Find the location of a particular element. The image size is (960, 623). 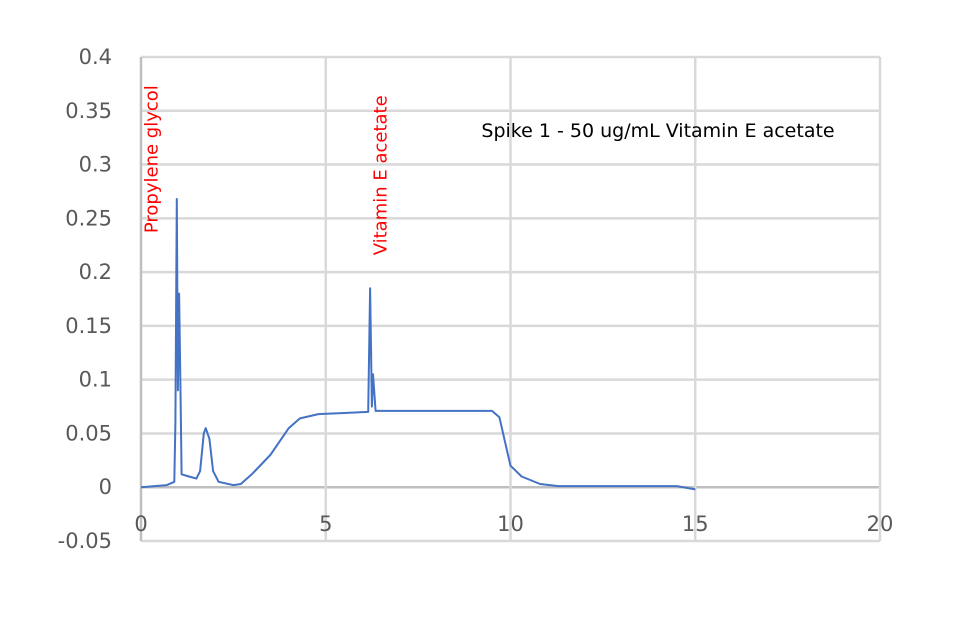

x-axis-ticks: 0 5 10 15 20 is located at coordinates (513, 524).